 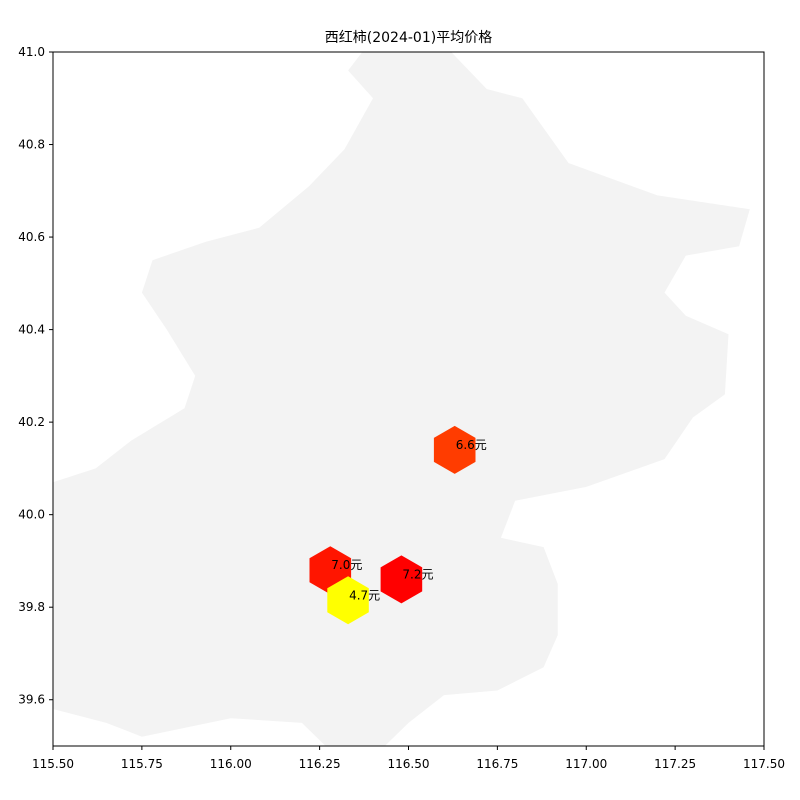 I want to click on chart-title: 西红柿(2024-01)平均价格, so click(x=408, y=37).